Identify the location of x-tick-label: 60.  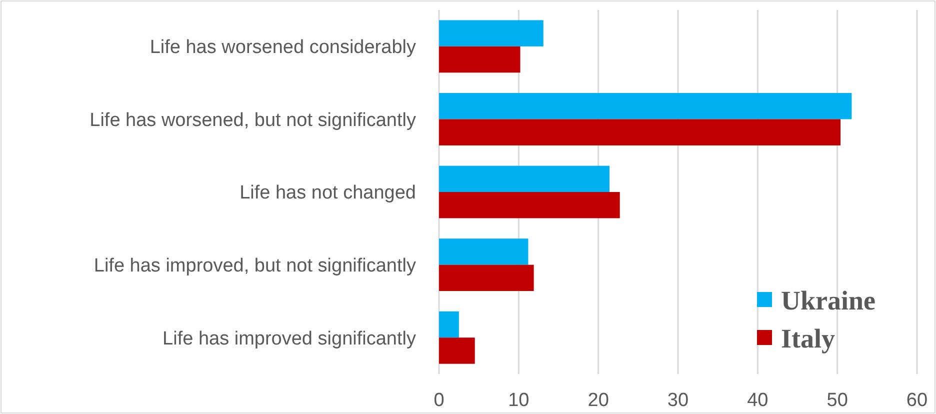
(917, 400).